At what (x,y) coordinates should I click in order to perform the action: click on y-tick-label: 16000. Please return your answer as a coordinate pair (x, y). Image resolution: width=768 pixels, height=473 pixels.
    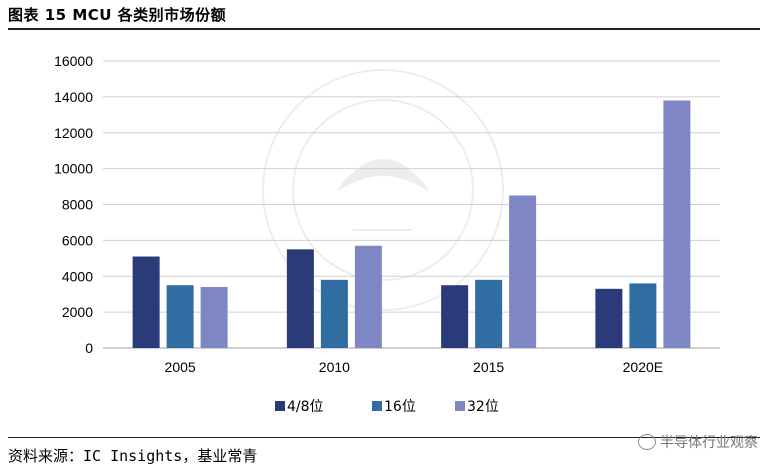
    Looking at the image, I should click on (73, 61).